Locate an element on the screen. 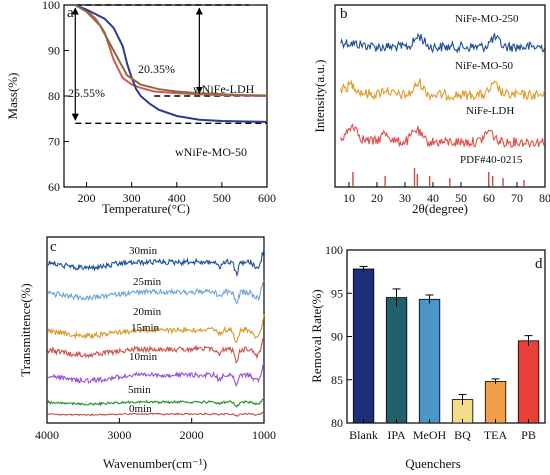  panel-c-xtick-label: 2000 is located at coordinates (192, 435).